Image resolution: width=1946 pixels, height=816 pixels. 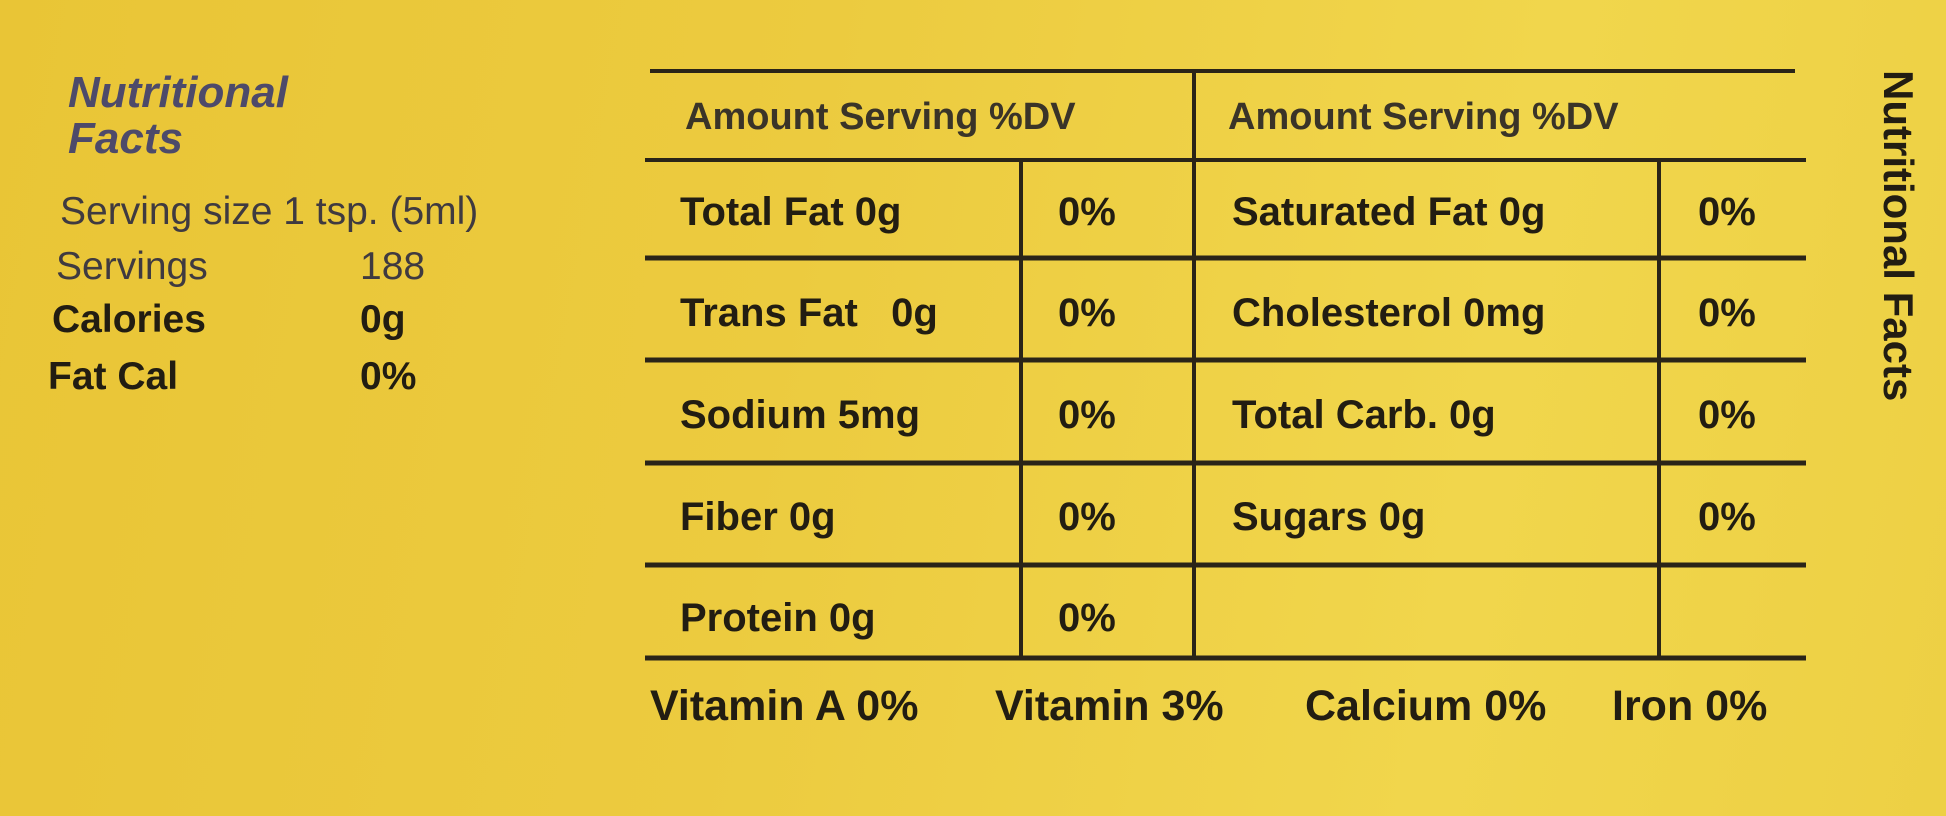 I want to click on vitamin: Vitamin 3%, so click(x=1109, y=706).